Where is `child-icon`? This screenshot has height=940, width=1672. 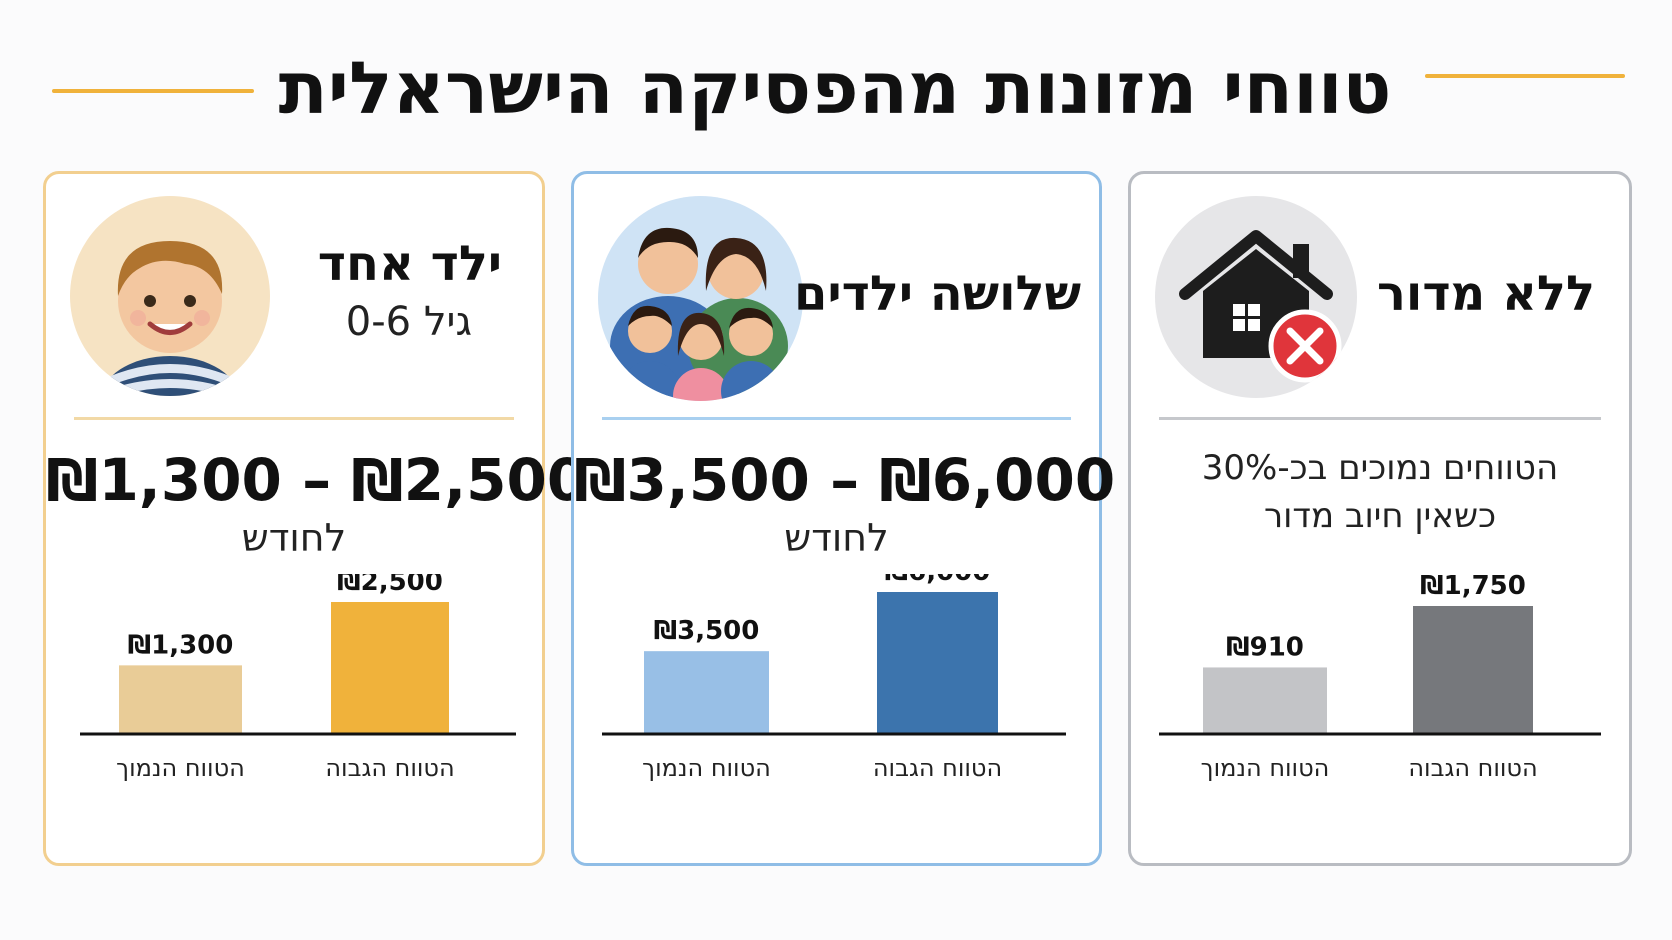 child-icon is located at coordinates (170, 296).